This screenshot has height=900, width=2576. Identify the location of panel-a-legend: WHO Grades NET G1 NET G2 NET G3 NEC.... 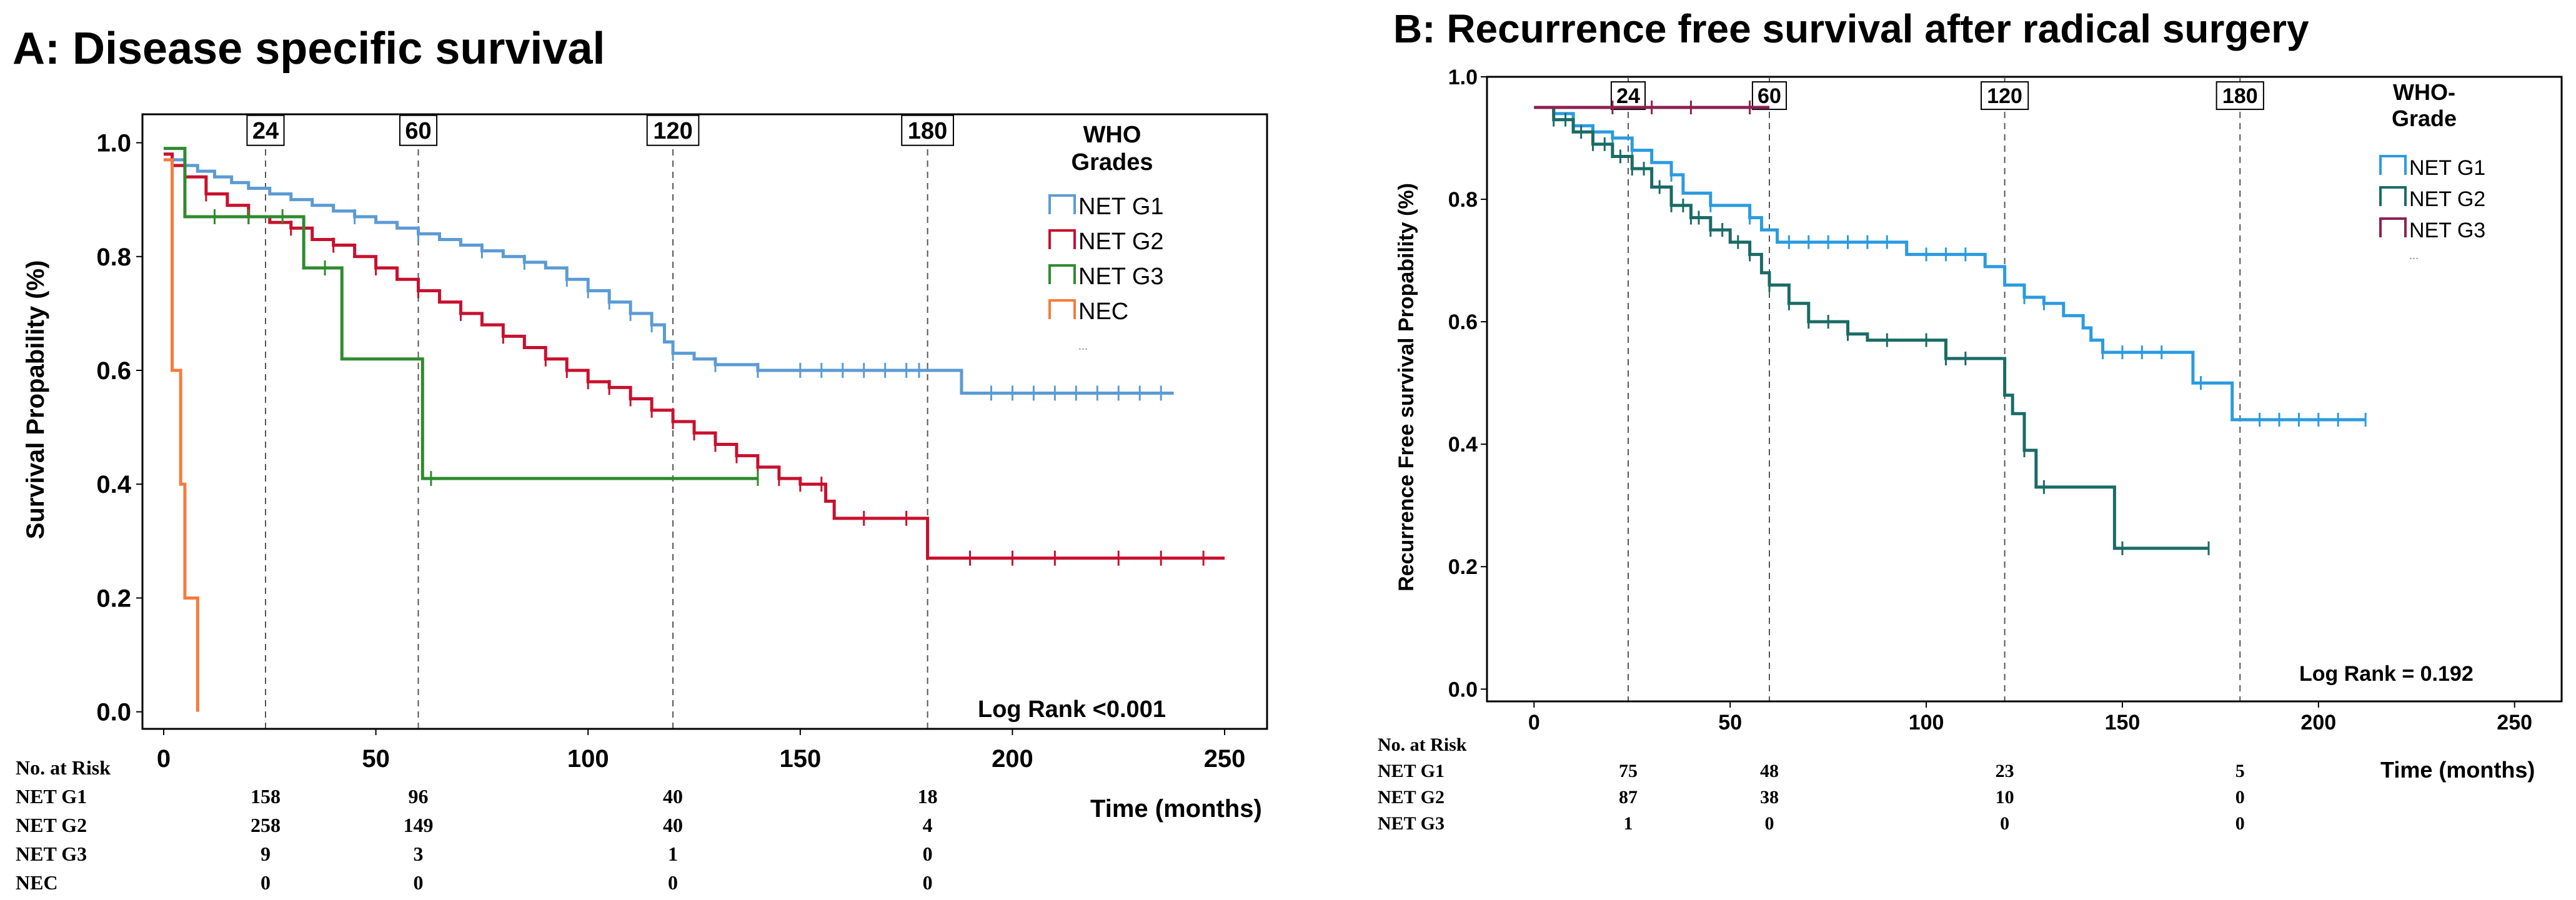
(1106, 238).